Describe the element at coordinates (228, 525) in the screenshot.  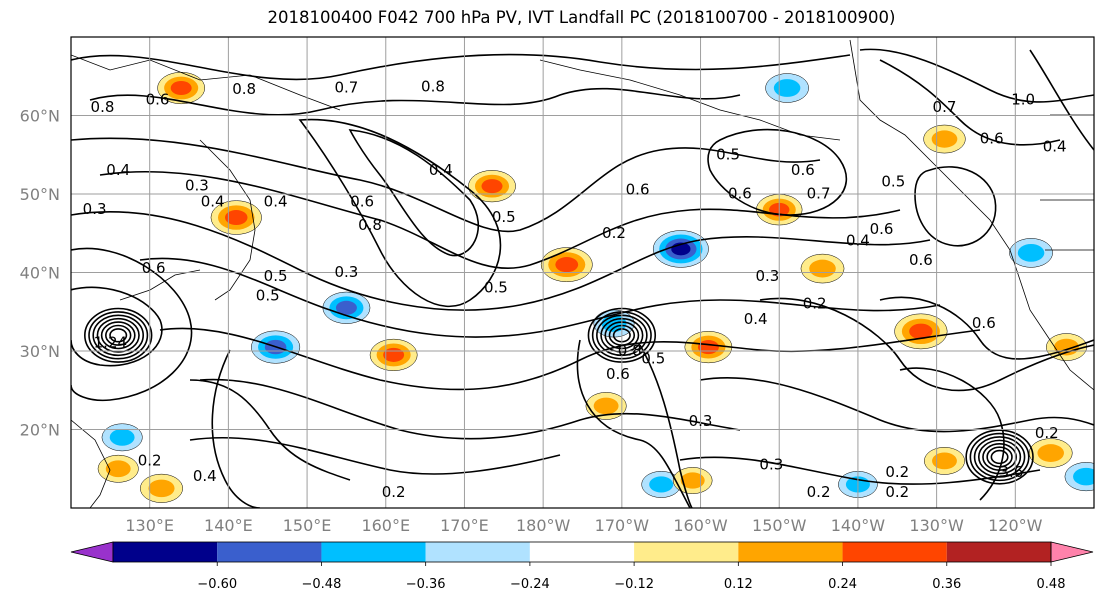
I see `longitude-tick-label: 140°E` at that location.